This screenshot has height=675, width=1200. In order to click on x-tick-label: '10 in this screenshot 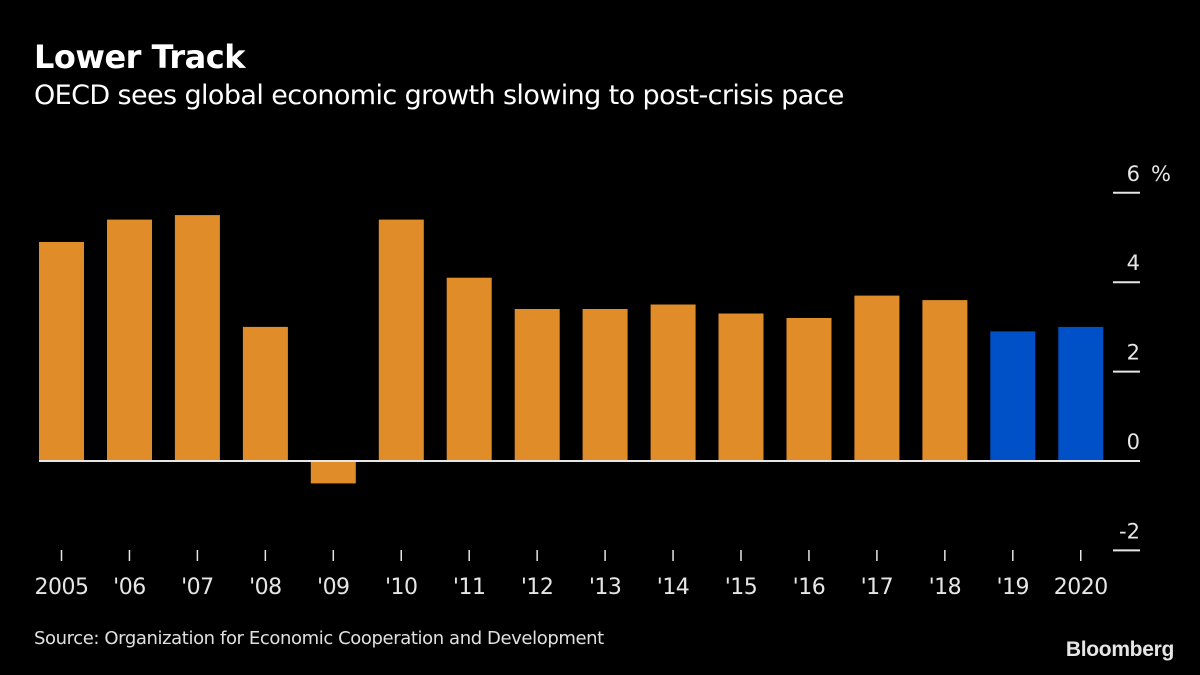, I will do `click(401, 587)`.